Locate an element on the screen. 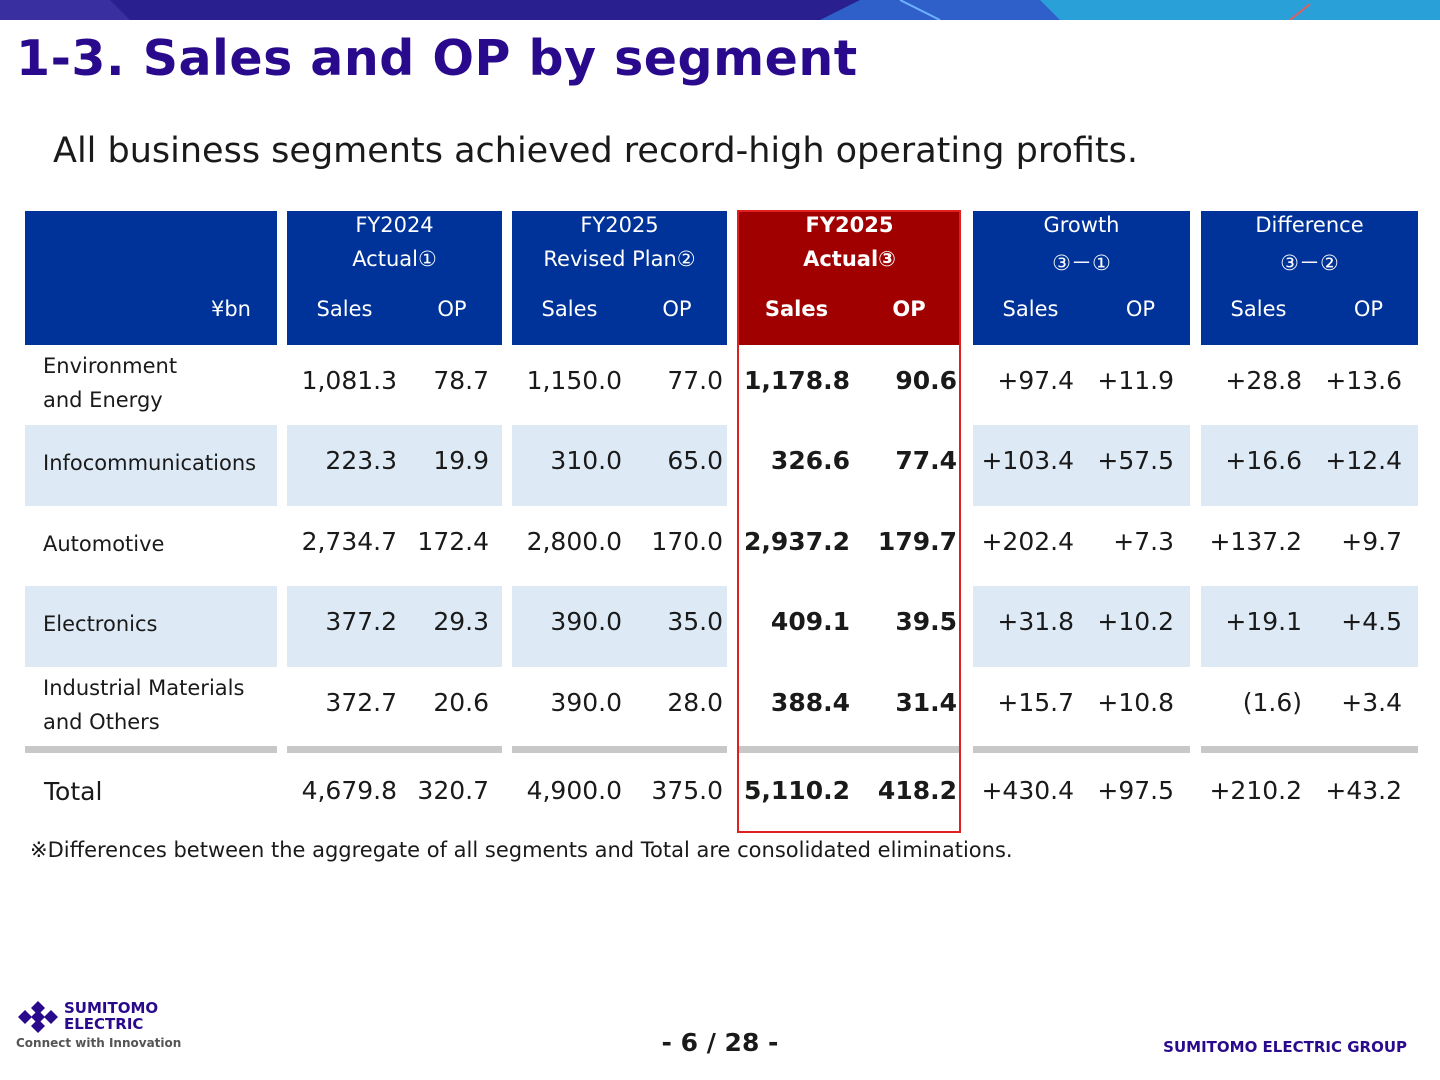  cell-plan-op: 77.0 is located at coordinates (695, 380).